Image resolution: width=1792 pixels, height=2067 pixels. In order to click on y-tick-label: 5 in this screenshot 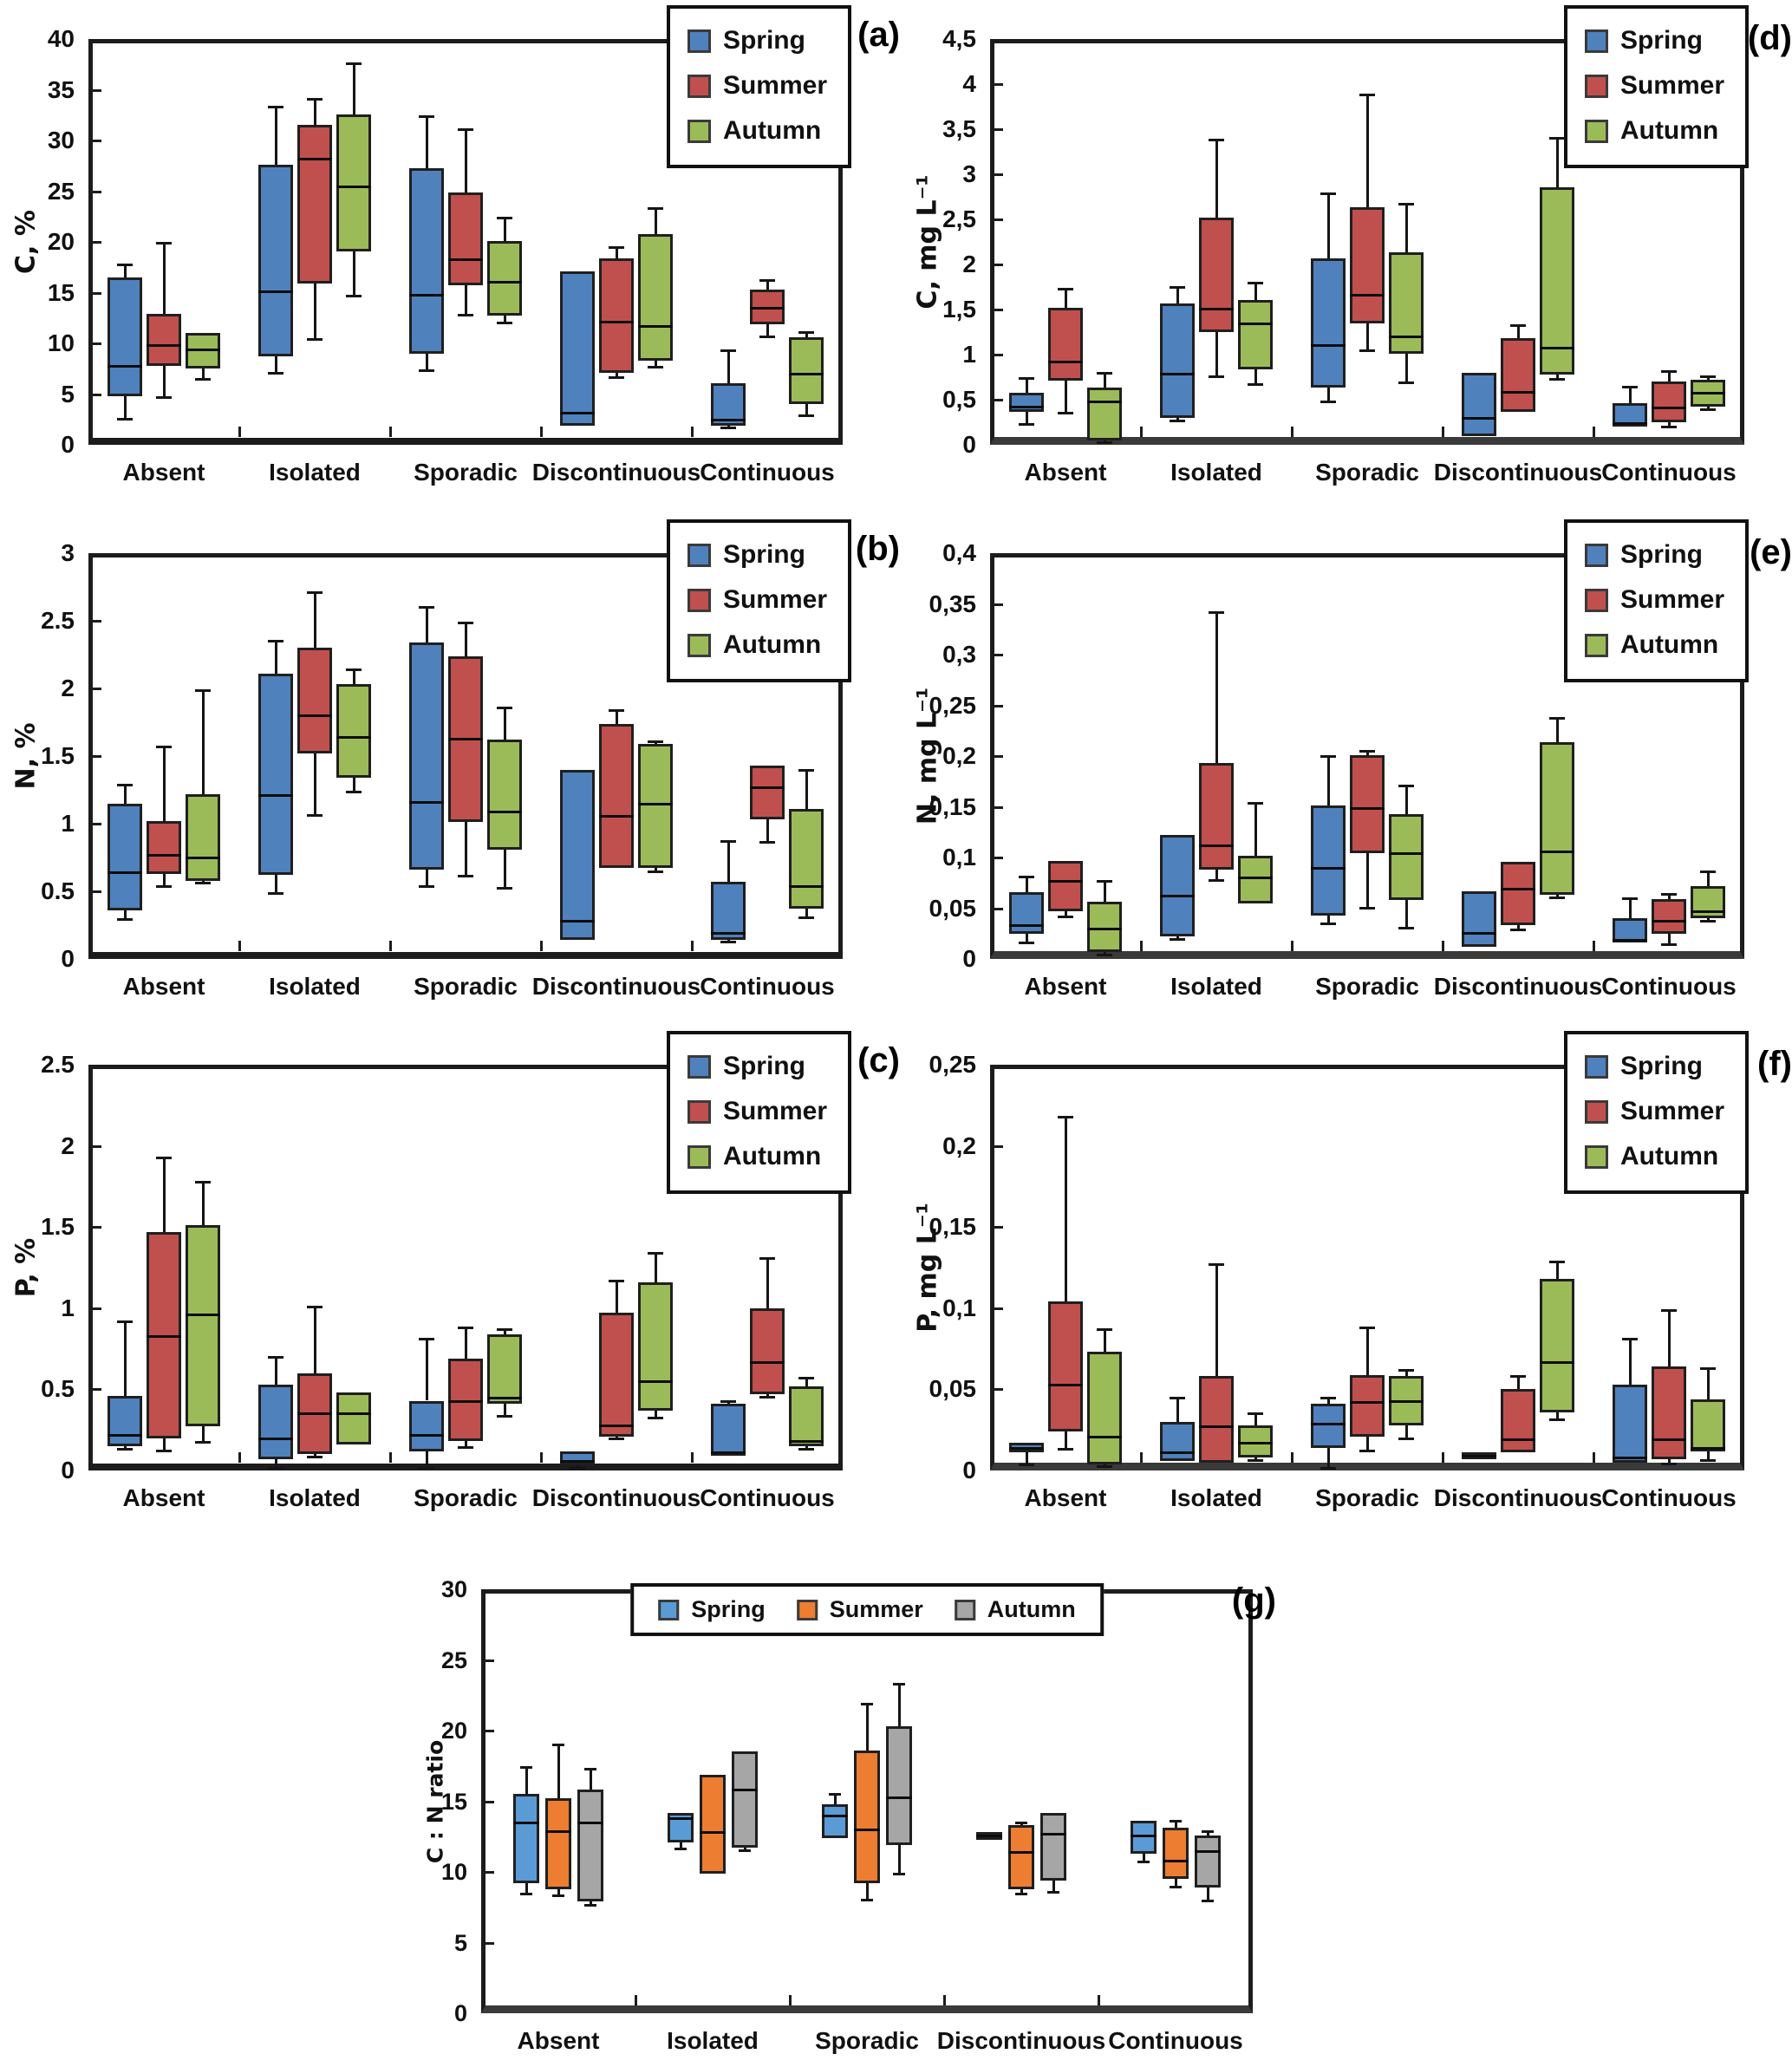, I will do `click(68, 394)`.